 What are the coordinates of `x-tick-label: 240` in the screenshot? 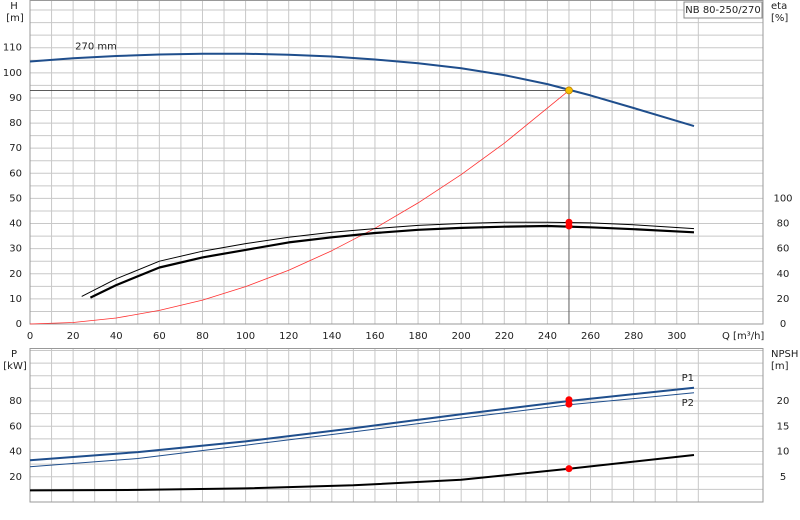 It's located at (547, 336).